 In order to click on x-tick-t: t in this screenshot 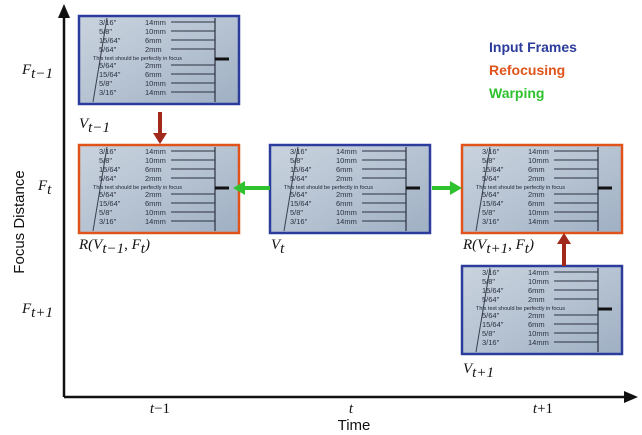, I will do `click(351, 409)`.